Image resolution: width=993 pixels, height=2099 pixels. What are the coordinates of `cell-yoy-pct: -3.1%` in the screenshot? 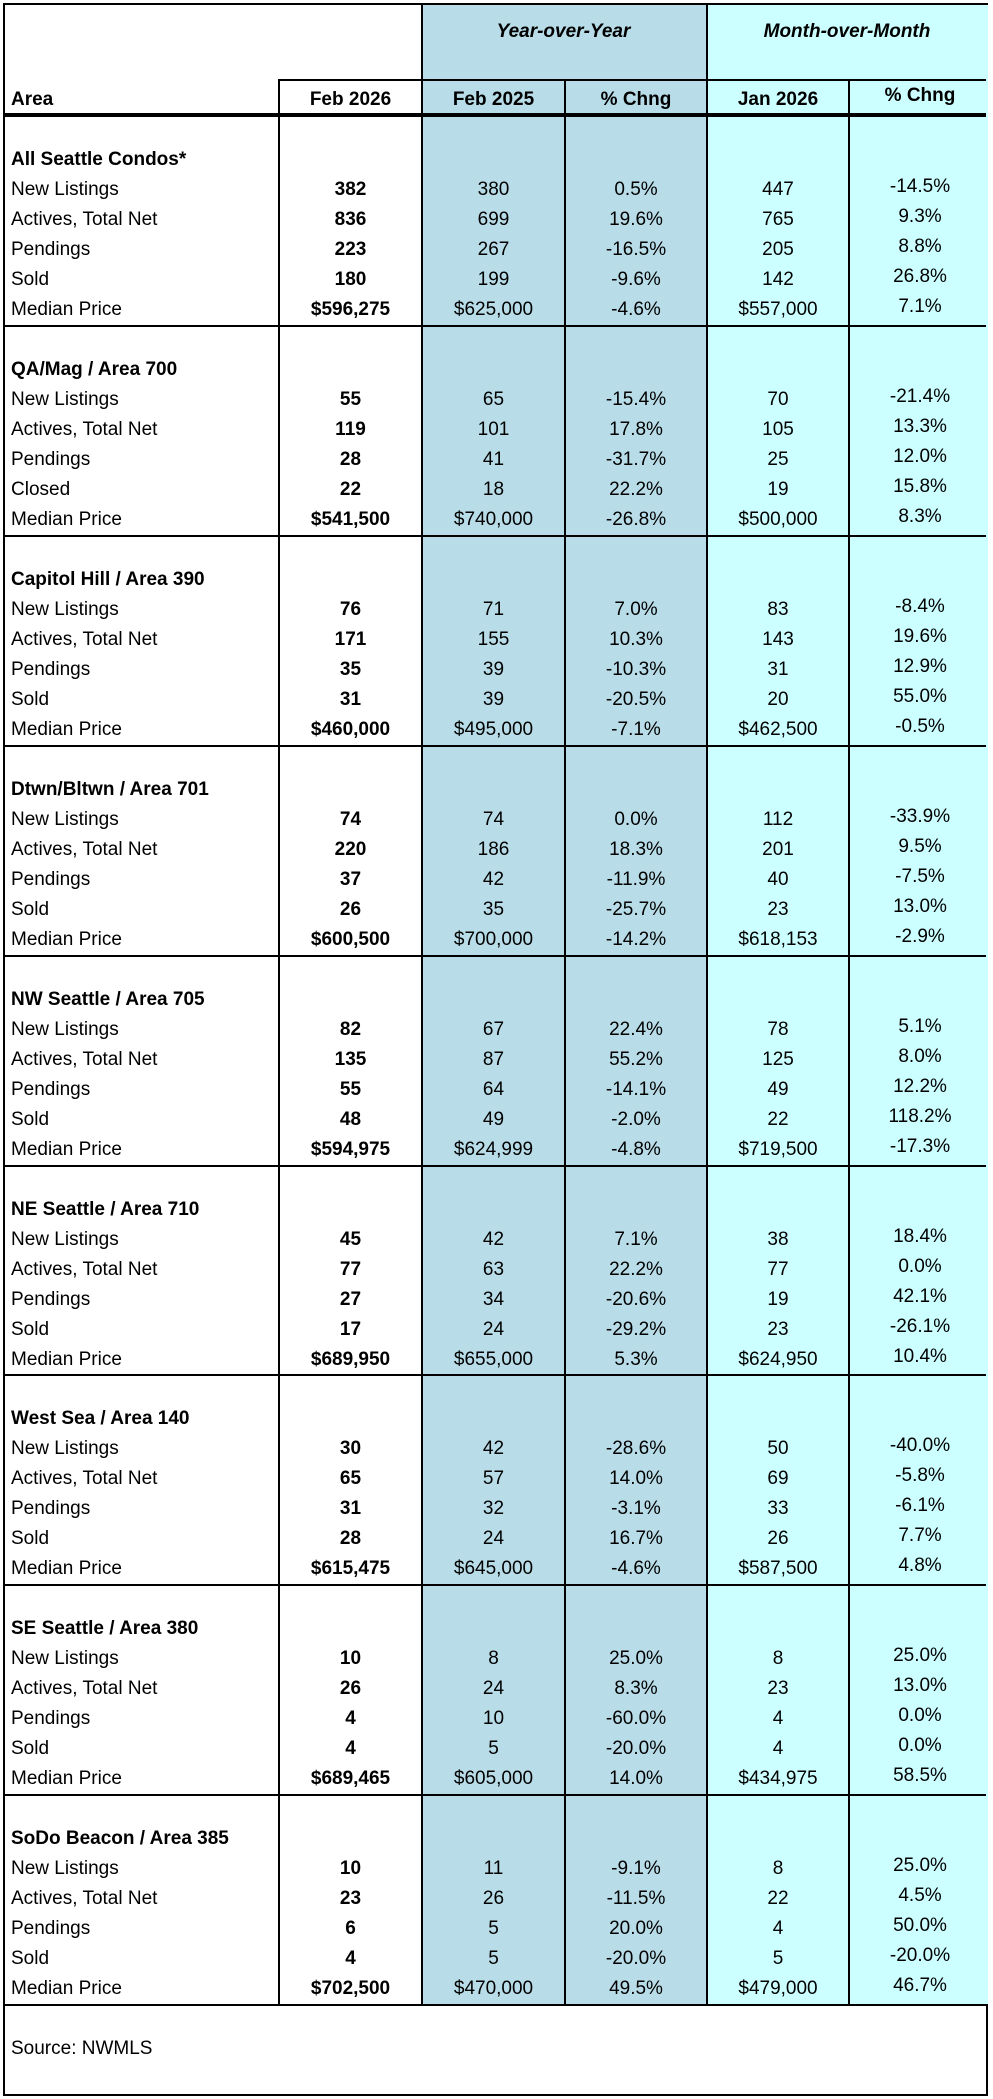 It's located at (636, 1509).